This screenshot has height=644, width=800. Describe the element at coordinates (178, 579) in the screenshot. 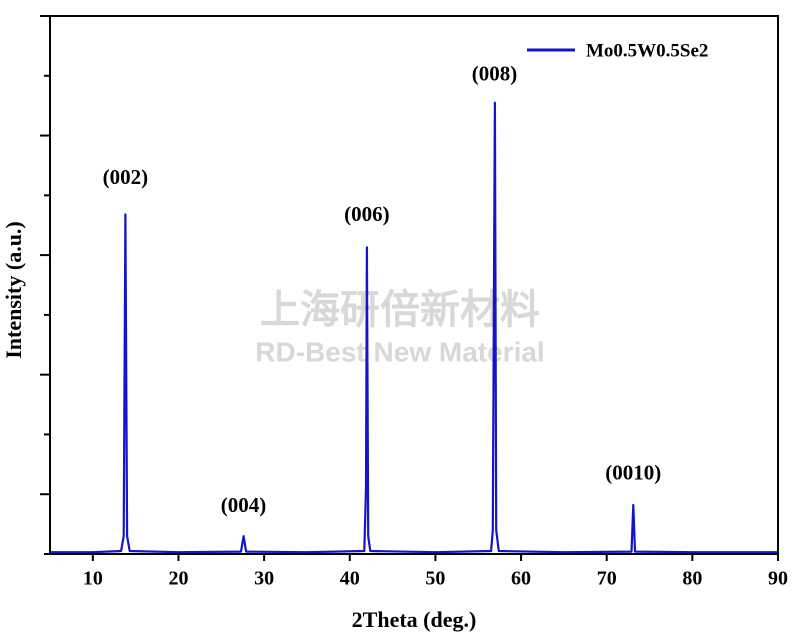

I see `x-tick-label: 20` at that location.